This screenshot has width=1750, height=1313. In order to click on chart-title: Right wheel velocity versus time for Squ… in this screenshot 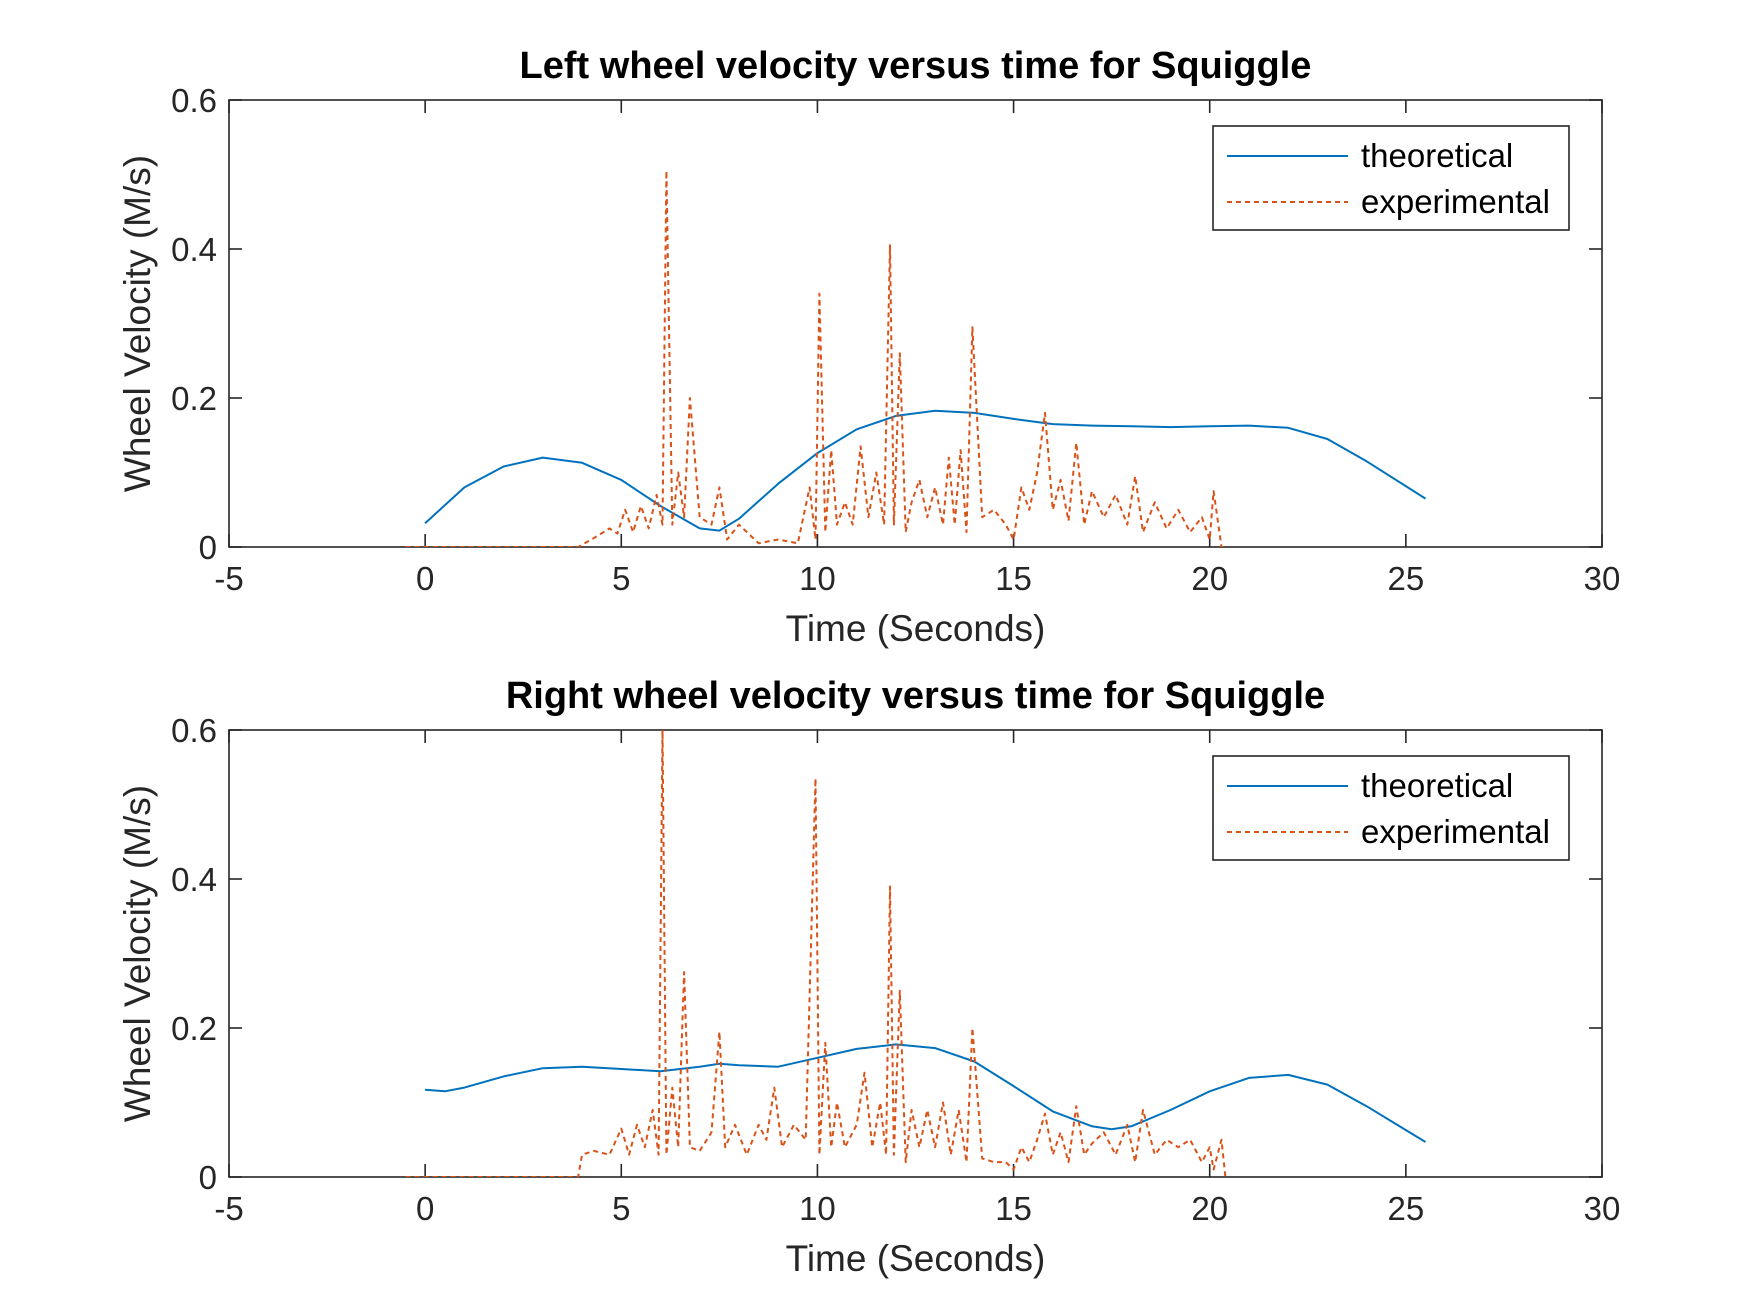, I will do `click(915, 696)`.